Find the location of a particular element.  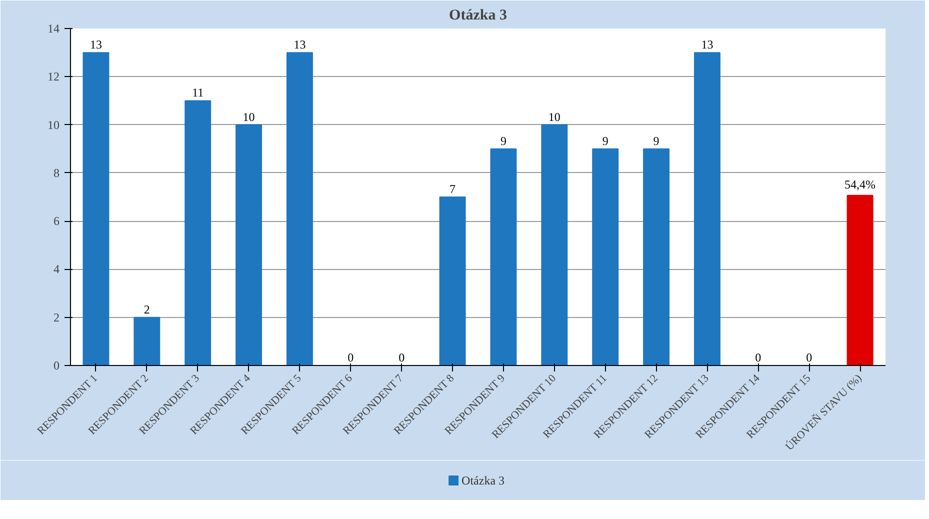

y-tick-label: 4 is located at coordinates (57, 269).